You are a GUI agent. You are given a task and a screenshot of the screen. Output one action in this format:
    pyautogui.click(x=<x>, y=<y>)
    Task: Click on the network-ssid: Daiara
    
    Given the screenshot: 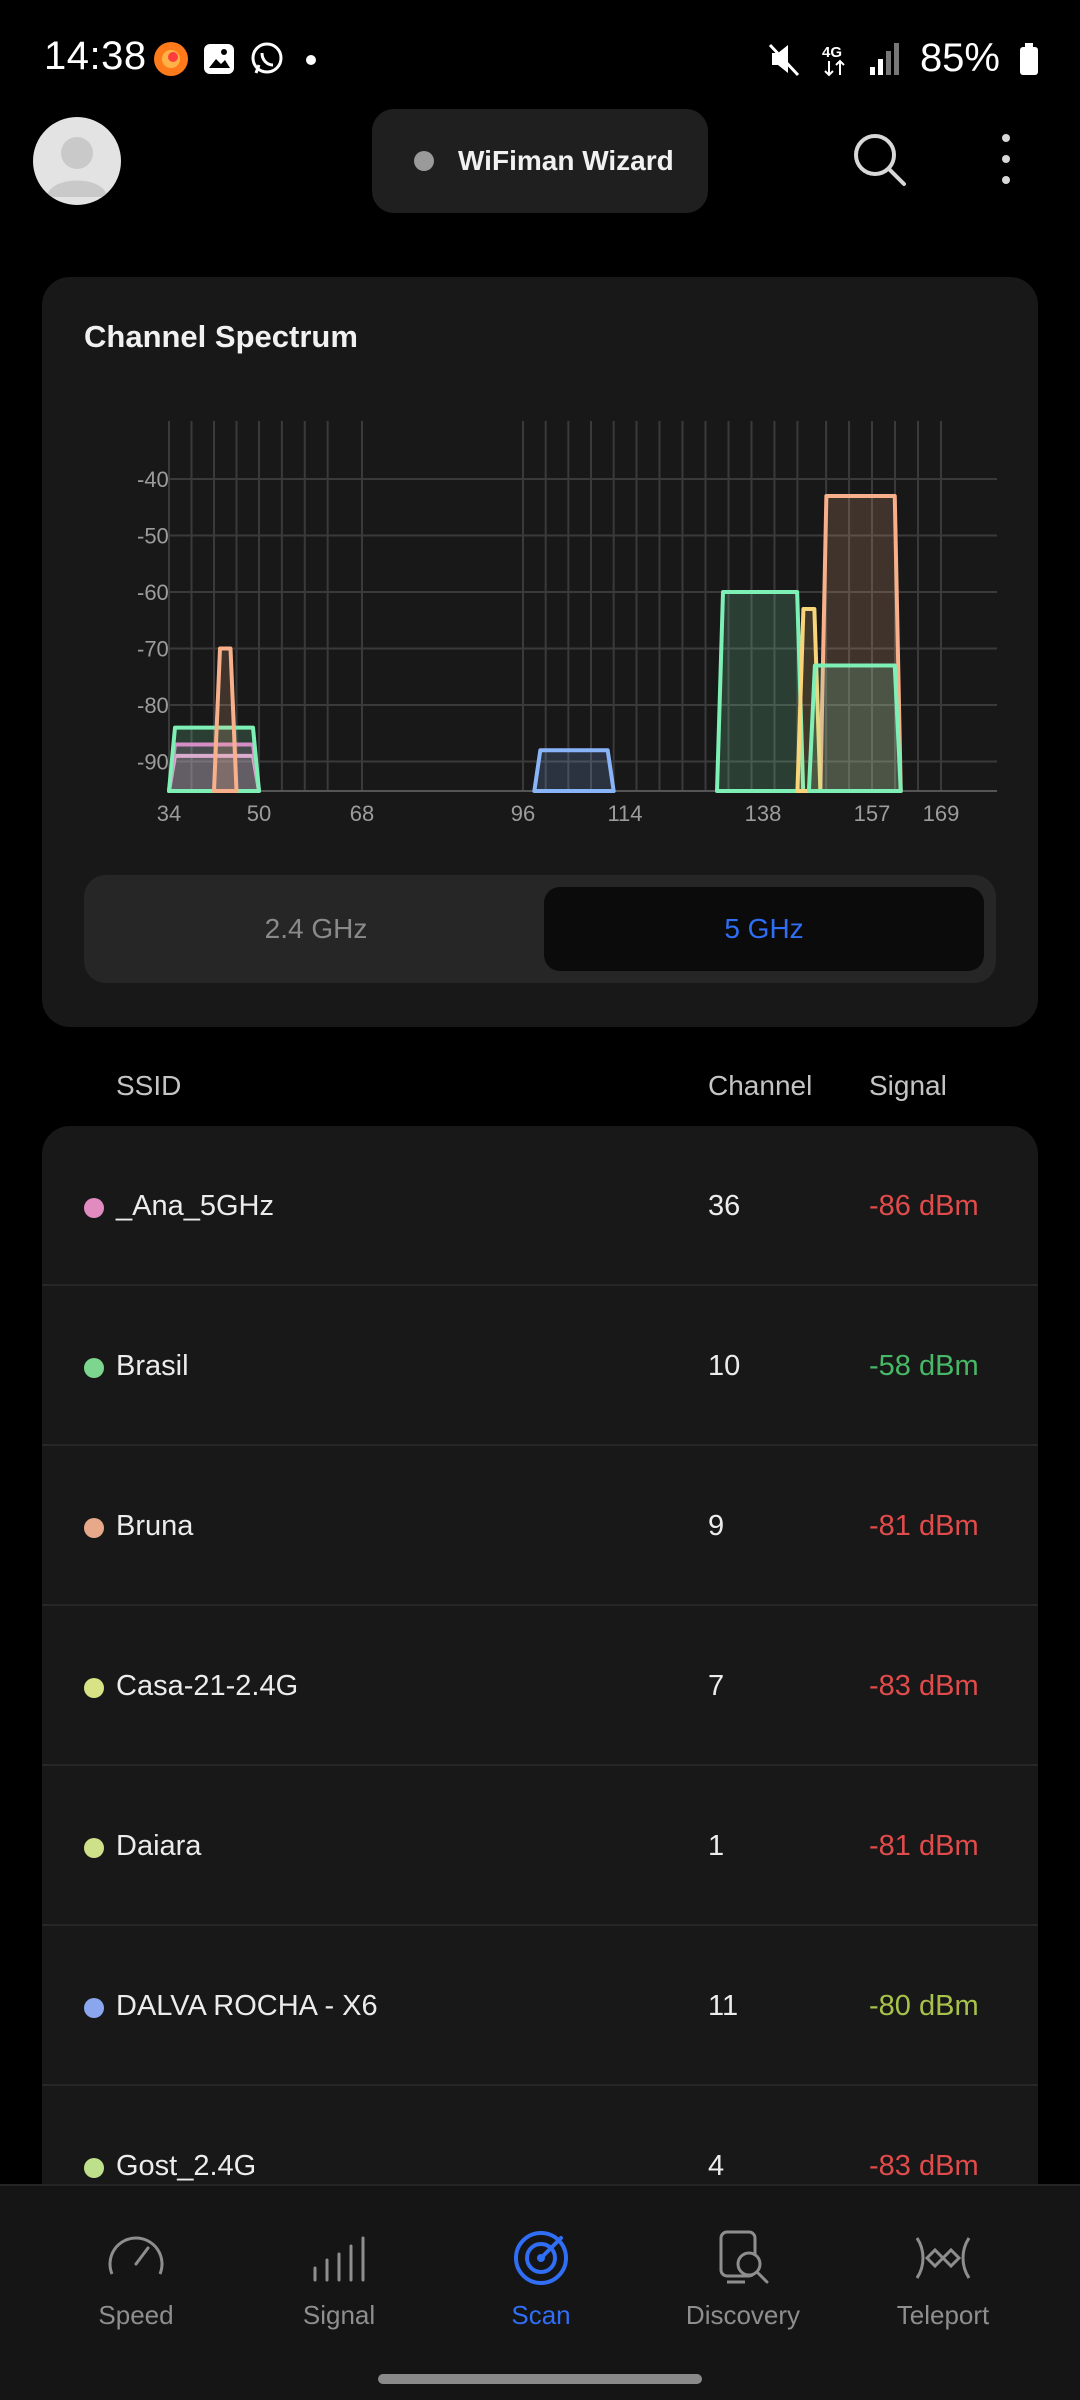 What is the action you would take?
    pyautogui.click(x=159, y=1846)
    